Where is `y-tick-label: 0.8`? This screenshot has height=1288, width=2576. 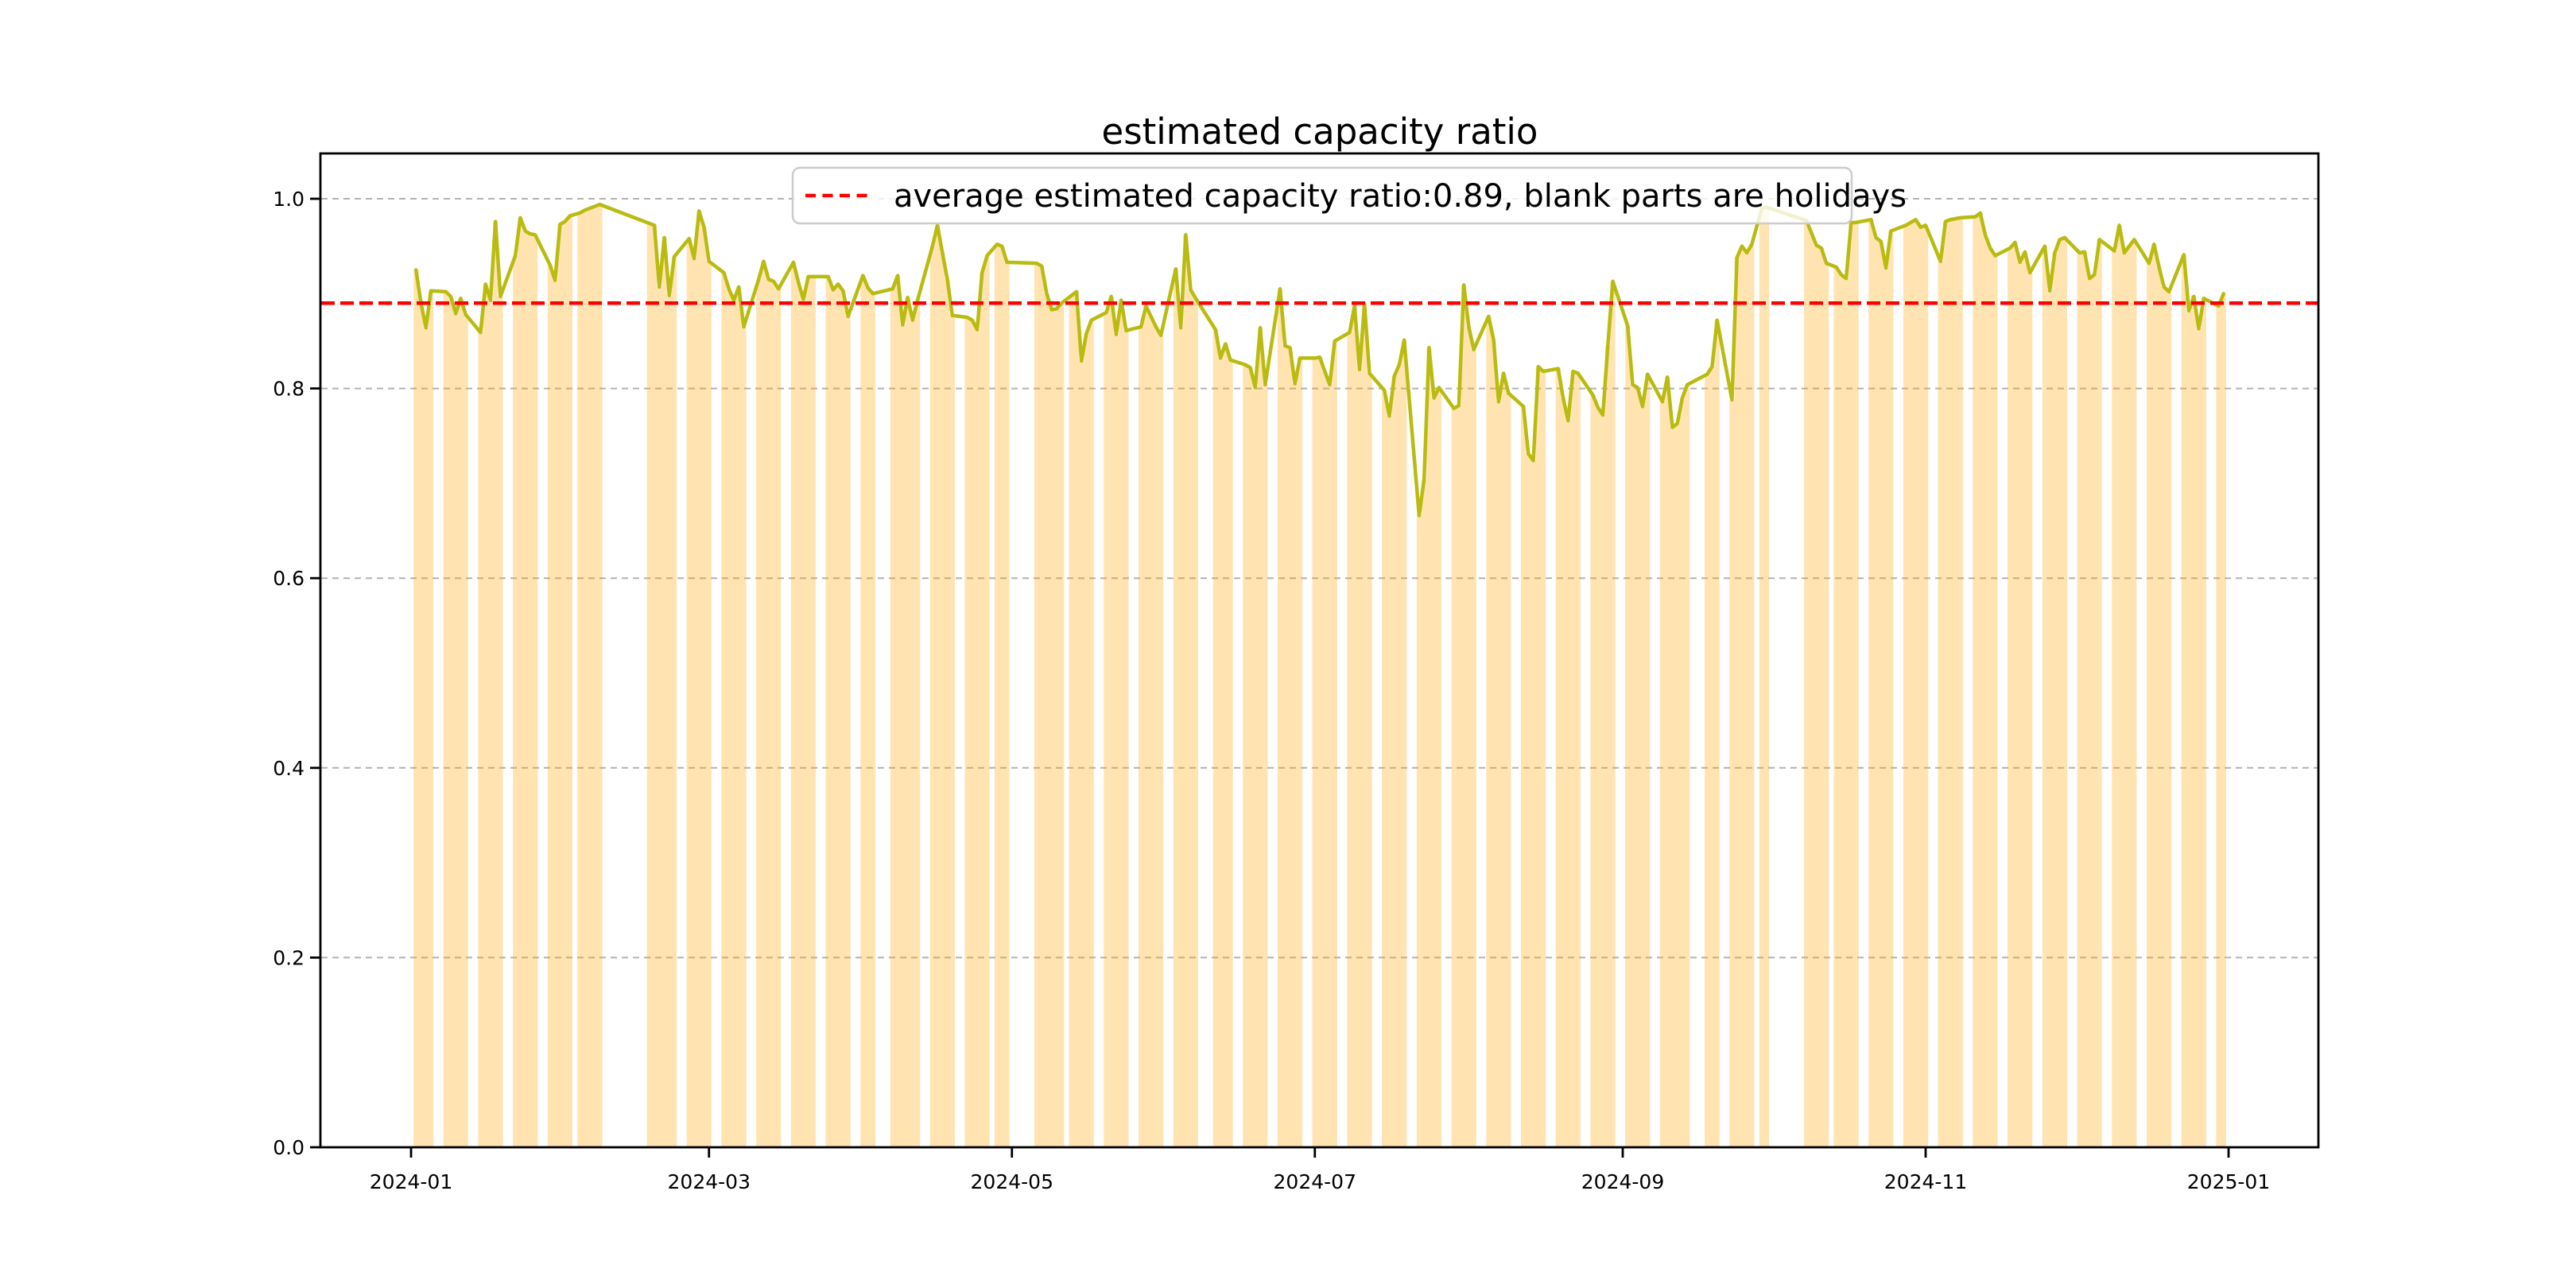 y-tick-label: 0.8 is located at coordinates (289, 390).